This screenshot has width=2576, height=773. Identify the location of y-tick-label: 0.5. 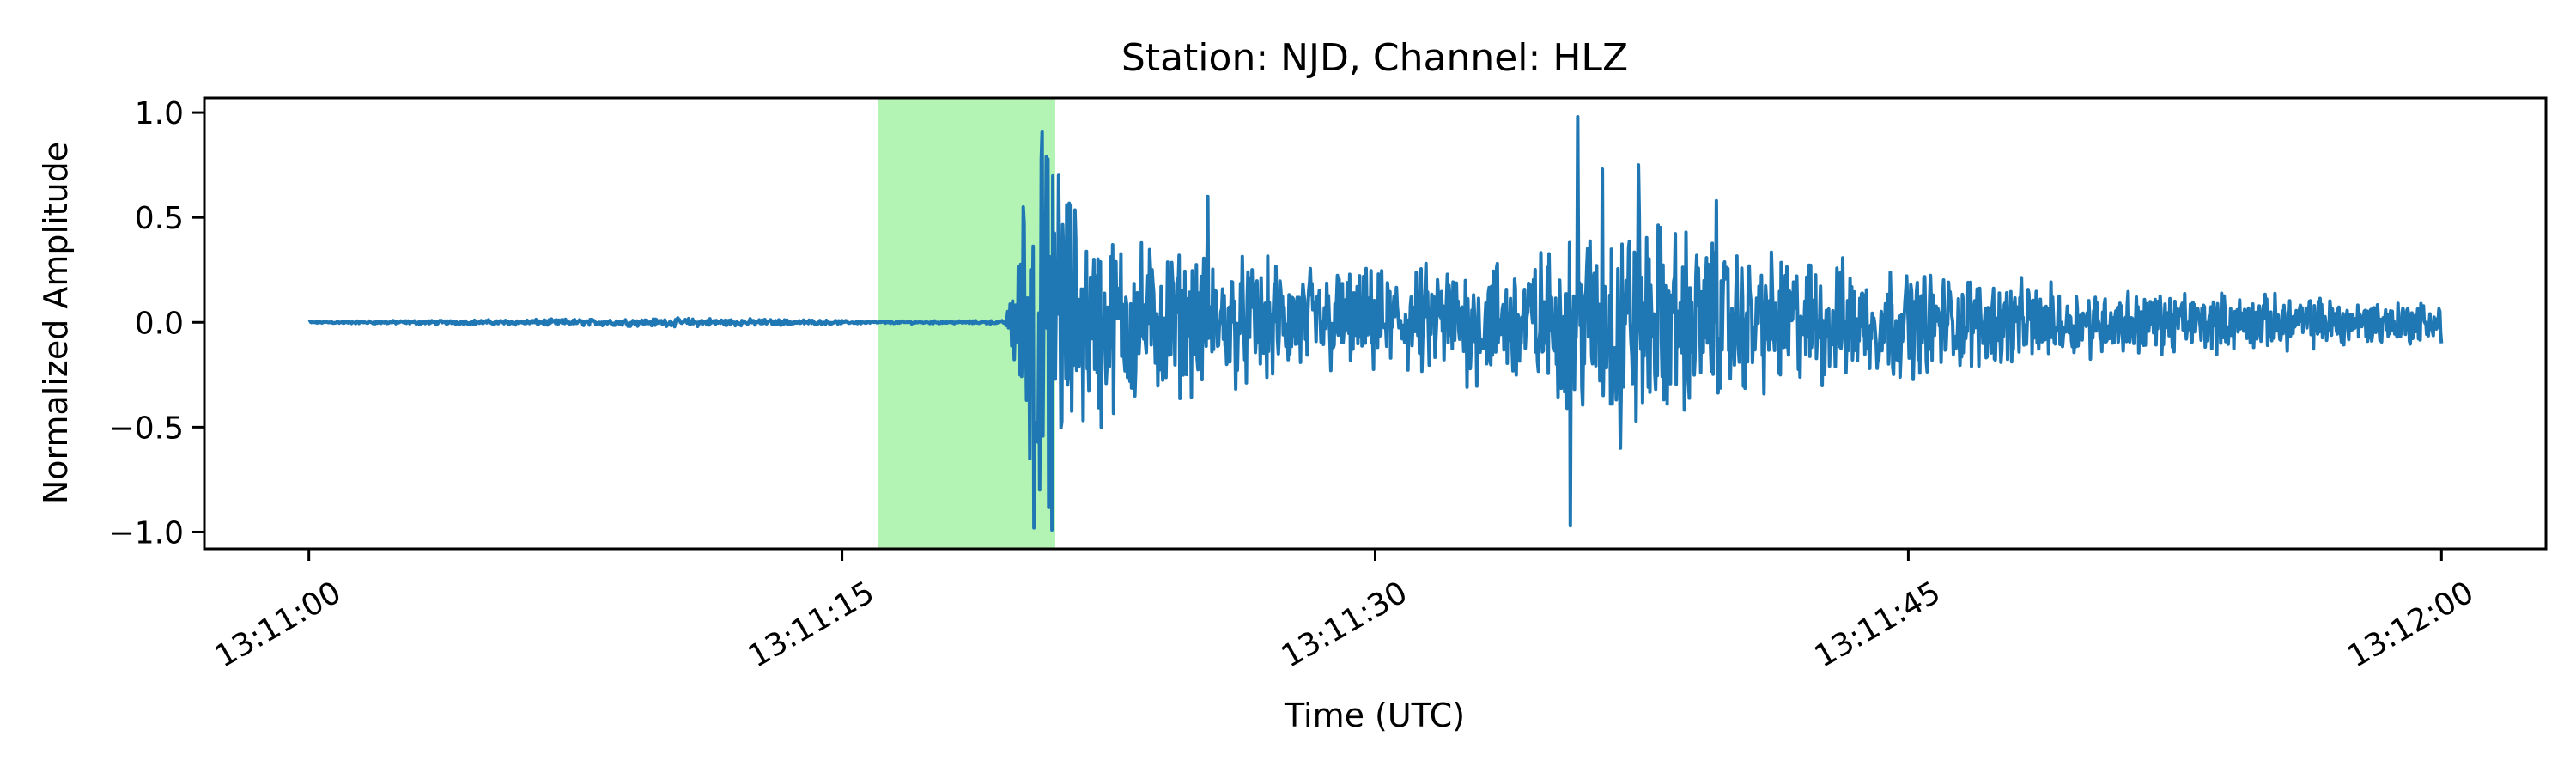
(159, 218).